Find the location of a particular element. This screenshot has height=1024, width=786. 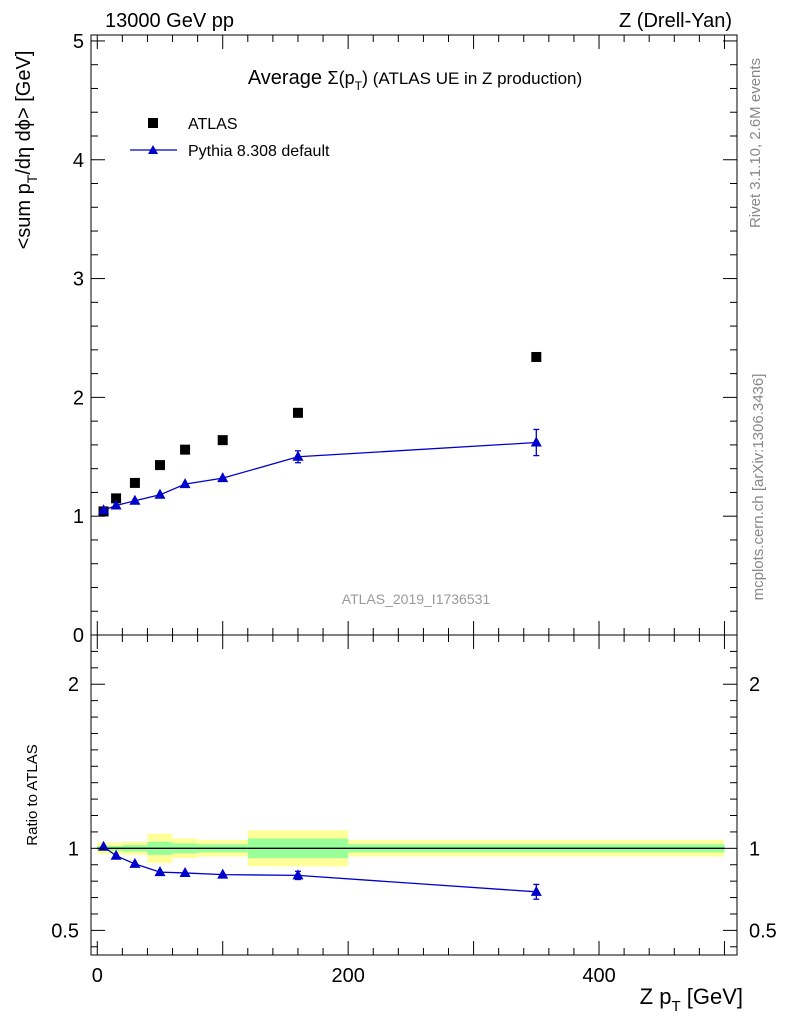

main-y-tick-label: 5 is located at coordinates (78, 42).